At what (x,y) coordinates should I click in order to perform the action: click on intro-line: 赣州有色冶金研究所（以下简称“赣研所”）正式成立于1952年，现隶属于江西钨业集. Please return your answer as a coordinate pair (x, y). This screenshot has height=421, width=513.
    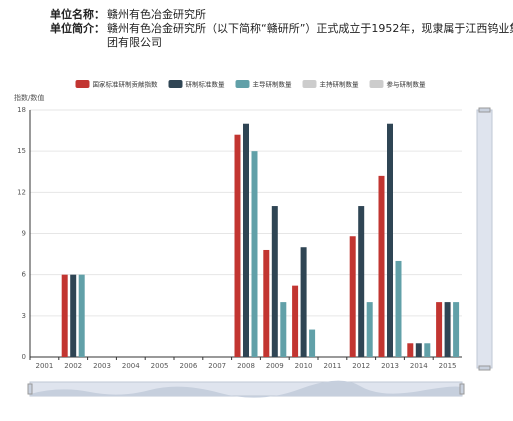
    Looking at the image, I should click on (310, 28).